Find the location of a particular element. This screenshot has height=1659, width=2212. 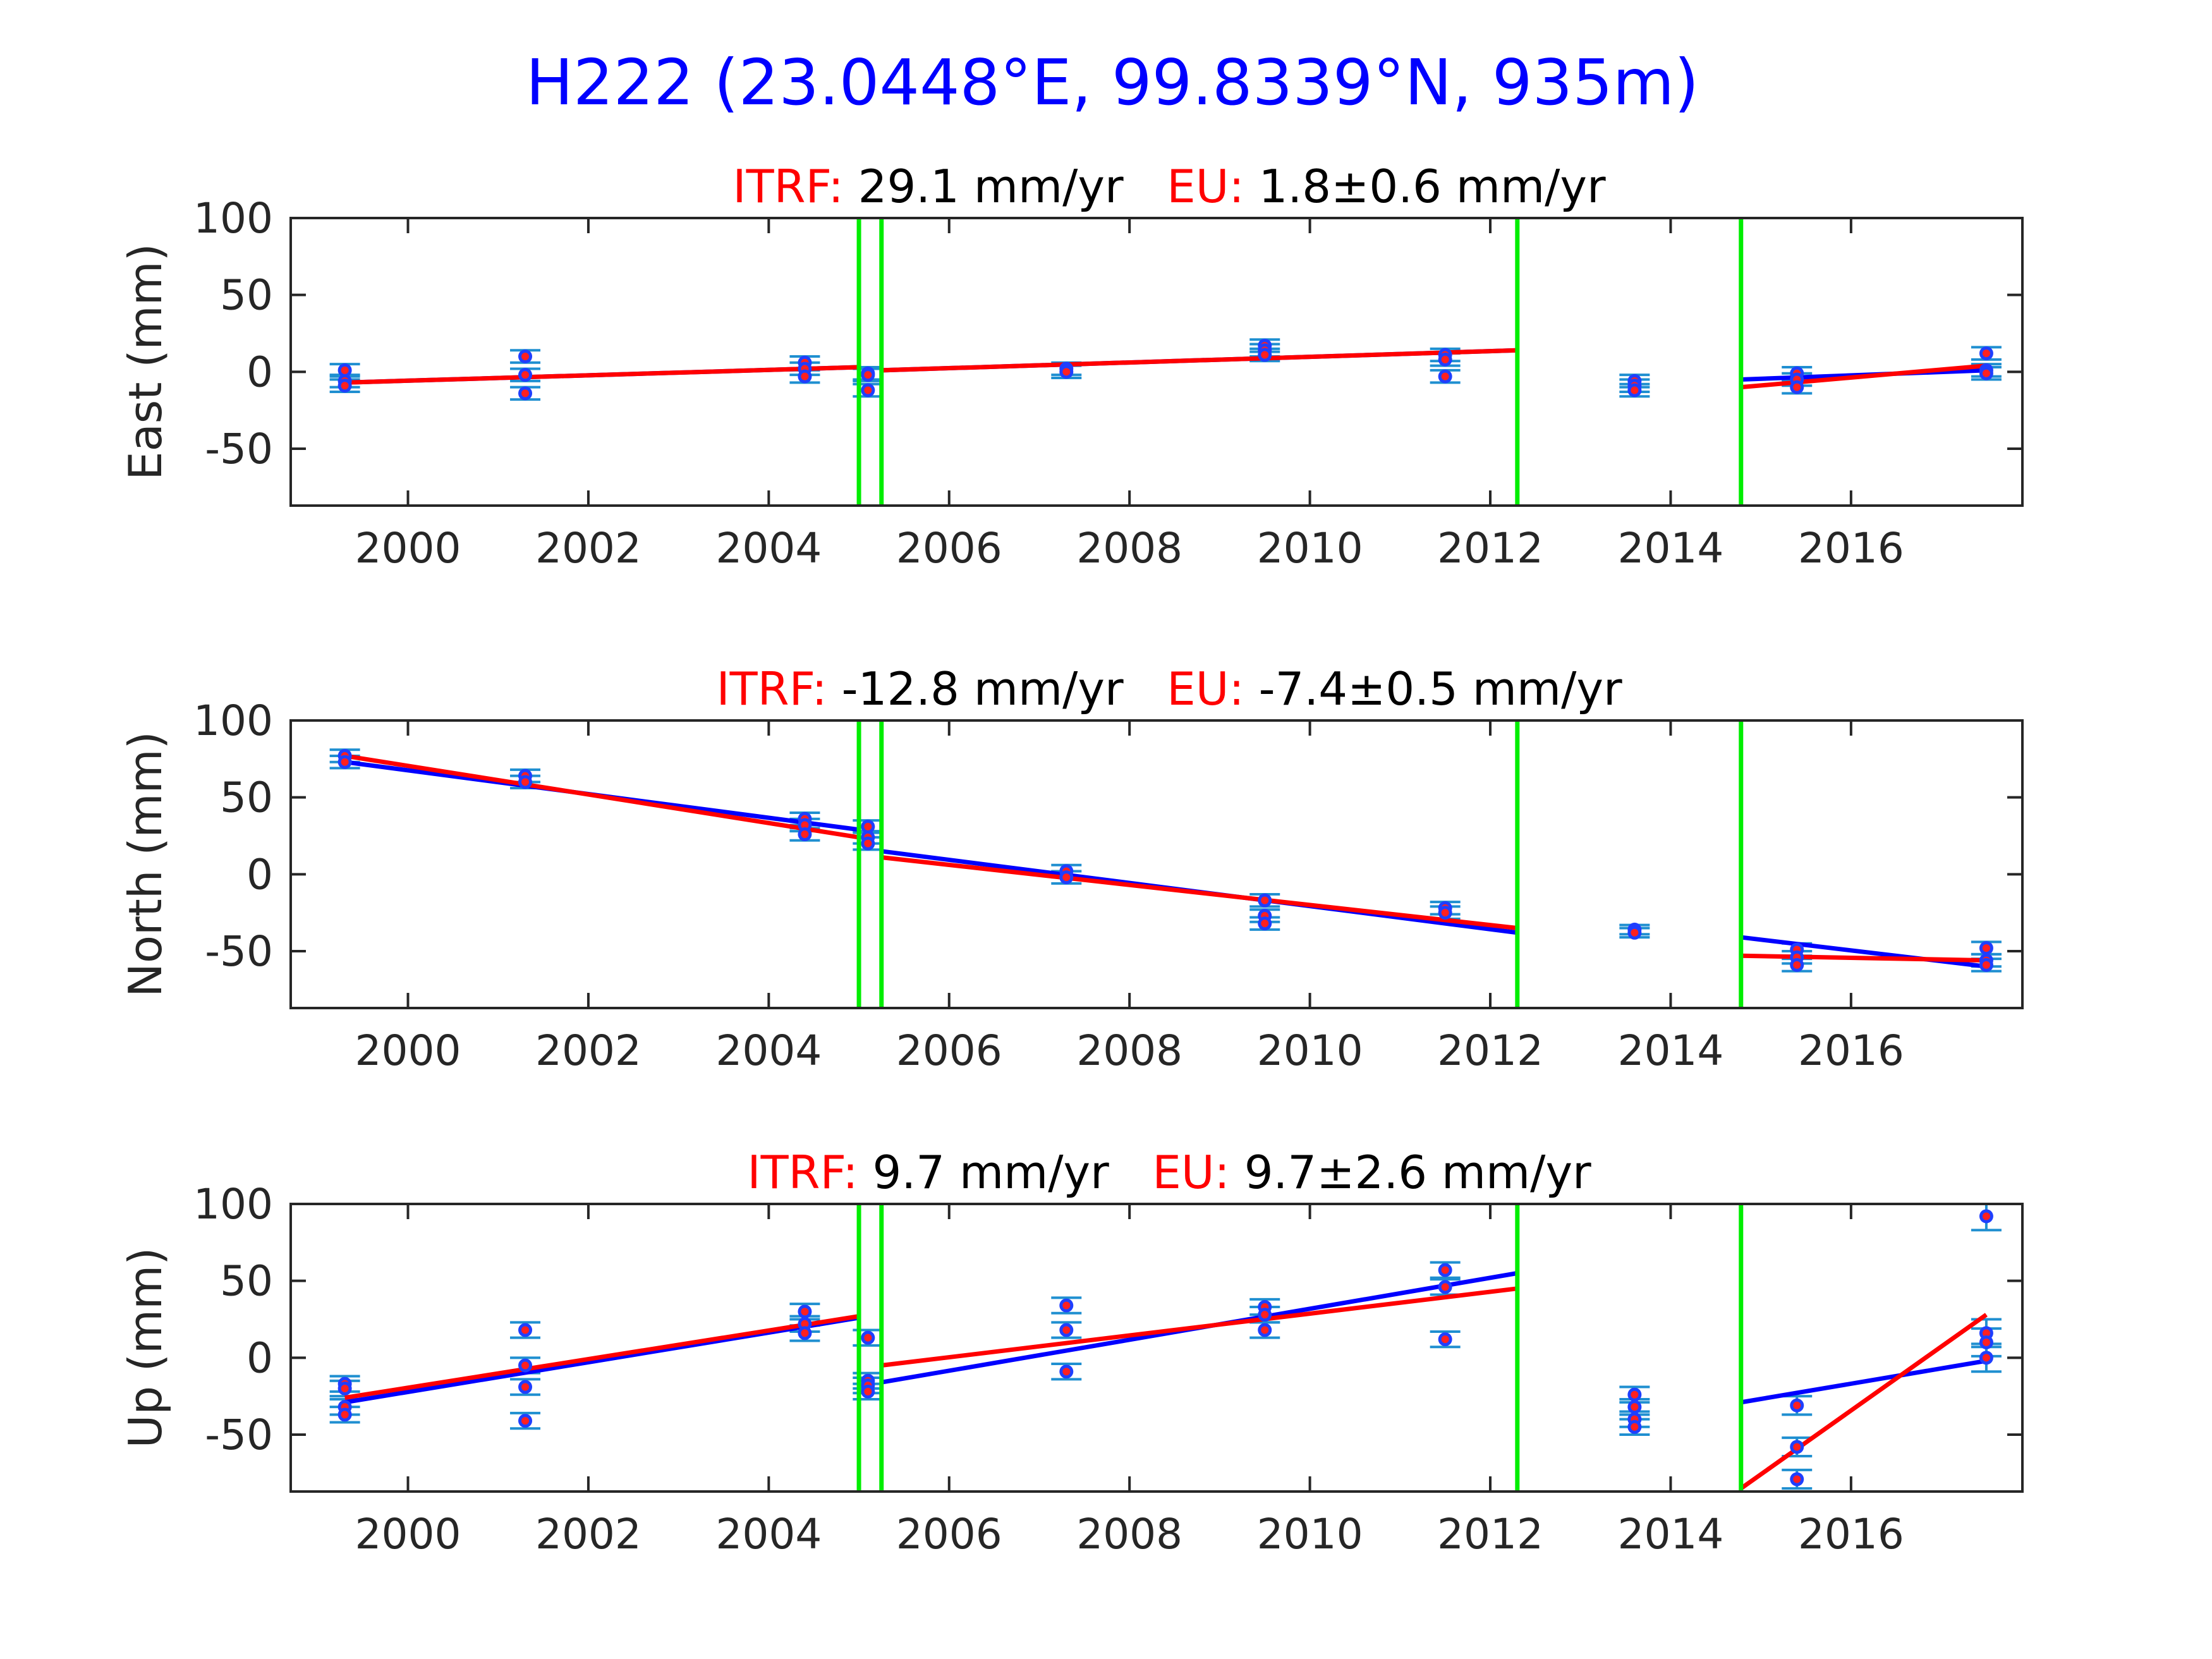

up-ytick-label: -50 is located at coordinates (239, 1435).